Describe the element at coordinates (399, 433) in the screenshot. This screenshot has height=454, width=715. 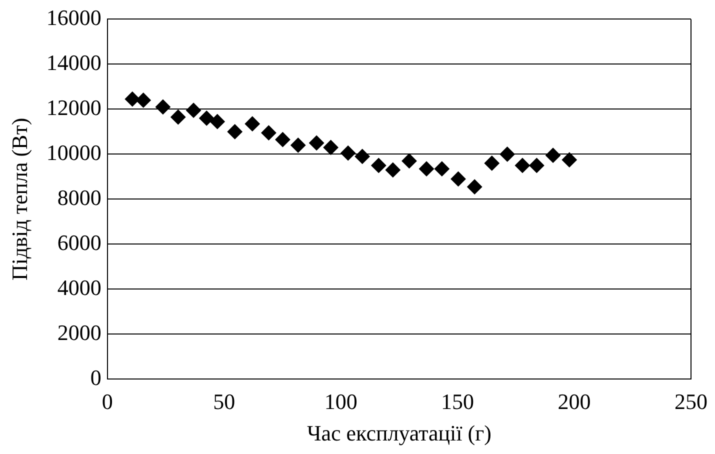
I see `x-axis-title: Час експлуатації (г)` at that location.